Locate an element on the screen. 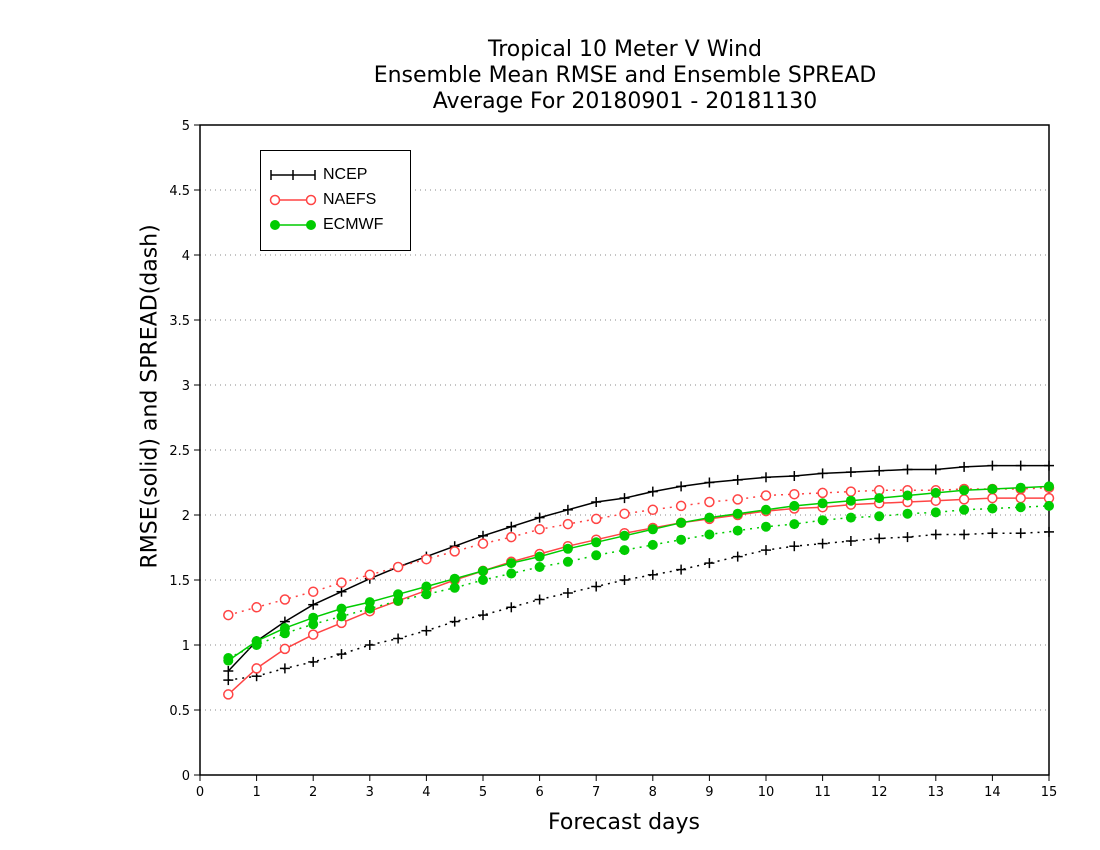  x-tick-label: 15 is located at coordinates (1049, 792).